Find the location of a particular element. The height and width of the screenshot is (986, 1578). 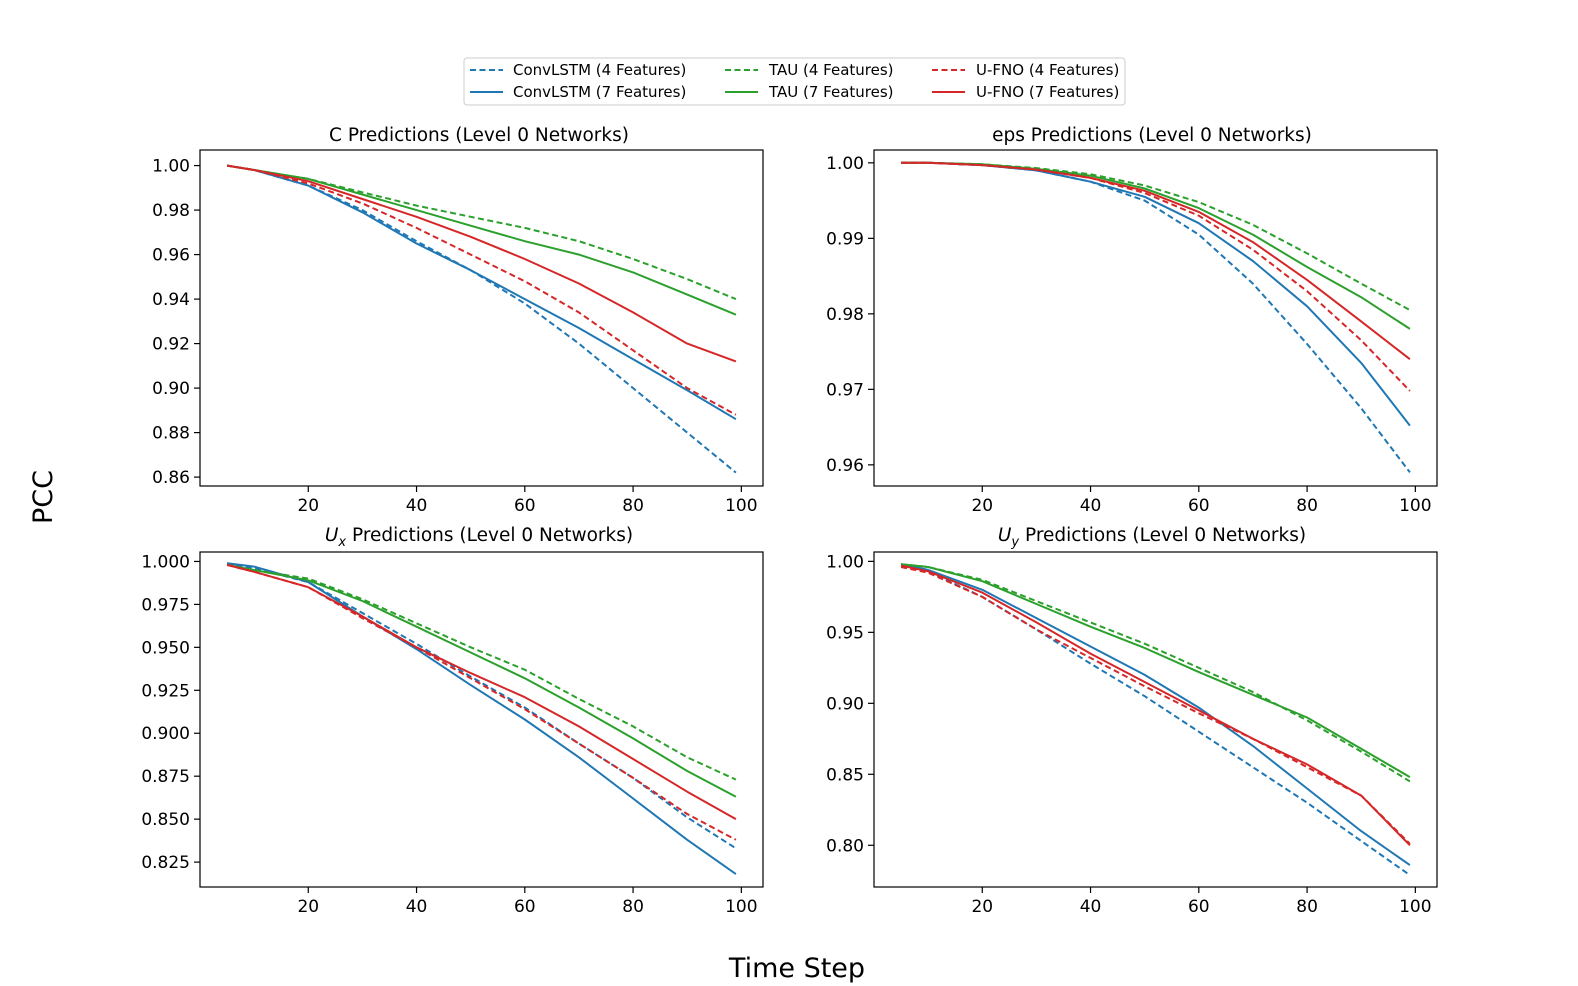

y-tick-label: 0.99 is located at coordinates (845, 239).